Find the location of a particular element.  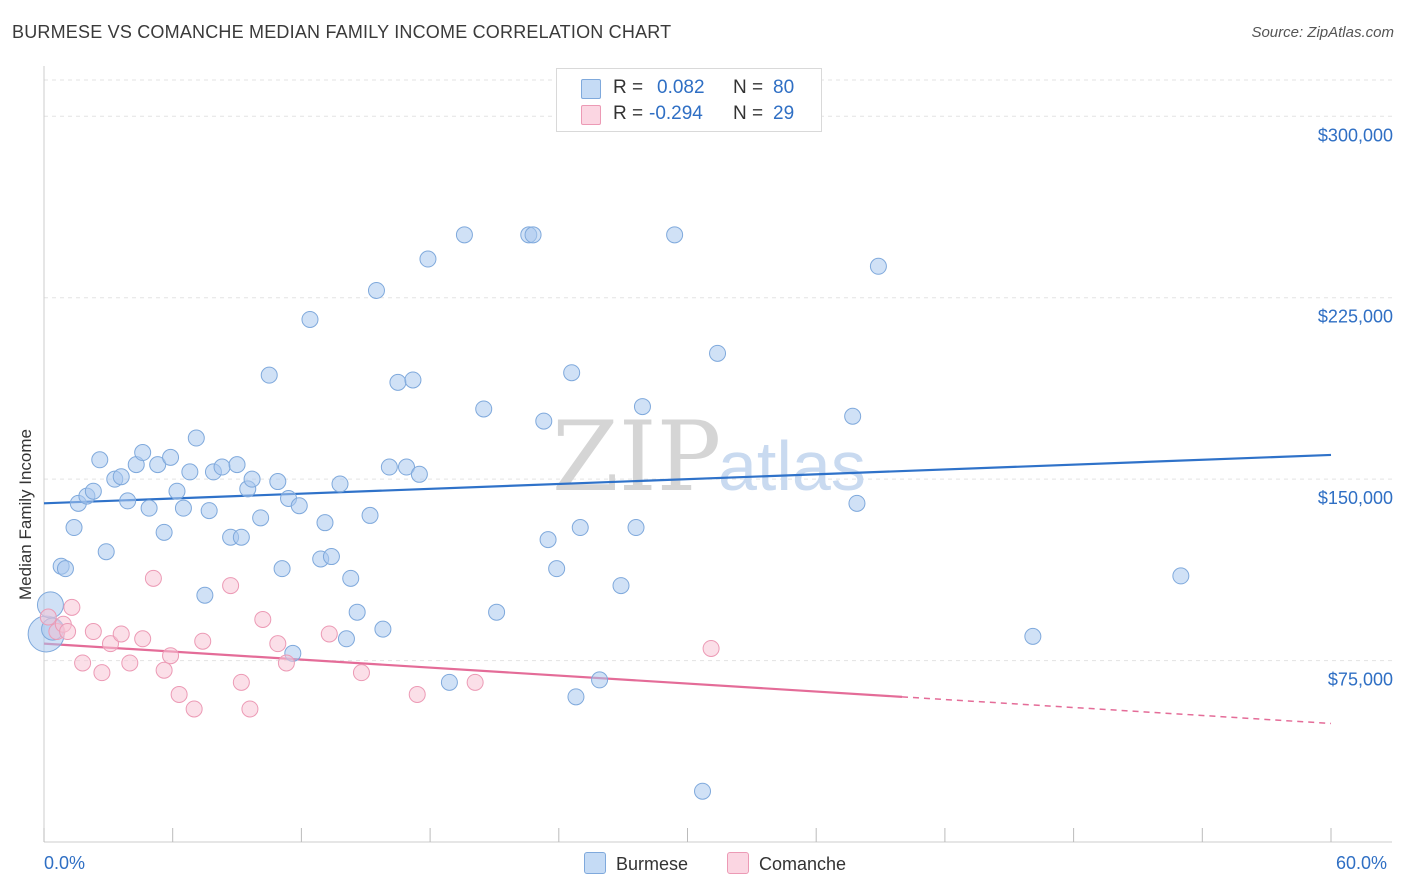

watermark-atlas: atlas is located at coordinates (792, 466).